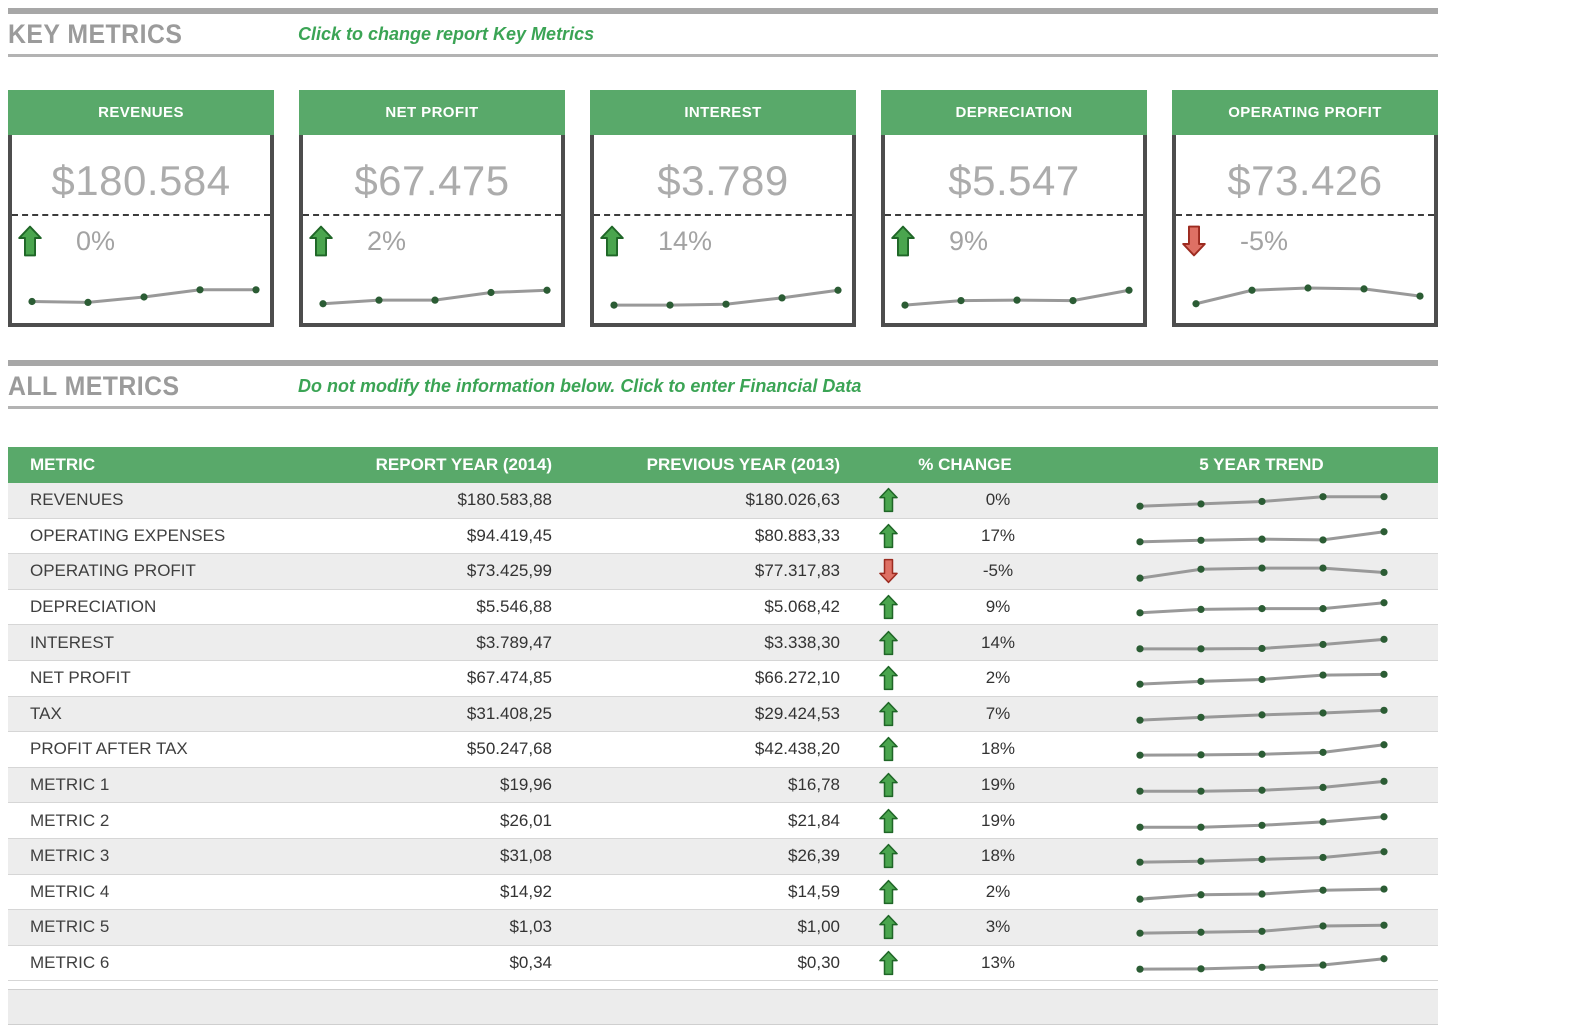 This screenshot has width=1588, height=1036. I want to click on metric-card-title: INTEREST, so click(723, 112).